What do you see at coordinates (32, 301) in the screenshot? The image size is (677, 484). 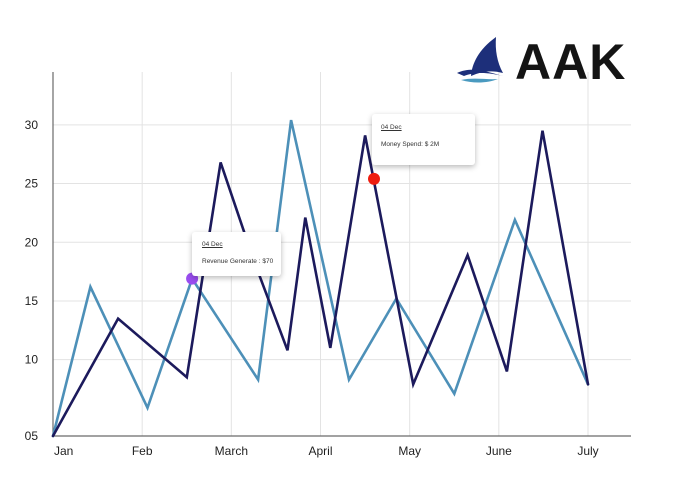 I see `y-tick-label: 15` at bounding box center [32, 301].